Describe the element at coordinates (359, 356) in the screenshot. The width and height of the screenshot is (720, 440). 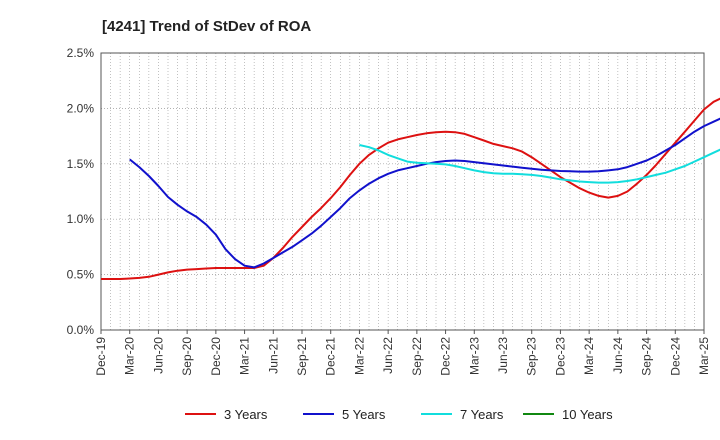
I see `x-tick-label: Mar-22` at that location.